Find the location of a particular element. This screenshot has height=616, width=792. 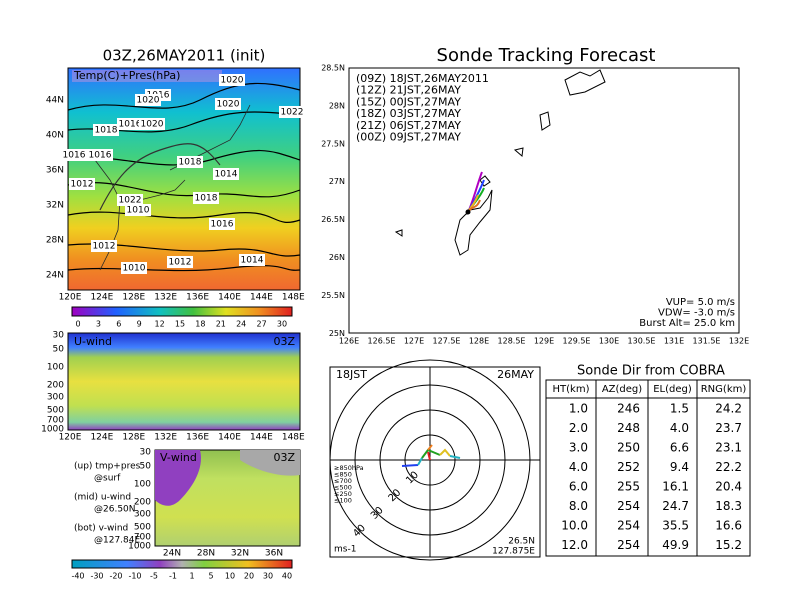

lon-label: 126.5E is located at coordinates (382, 341).